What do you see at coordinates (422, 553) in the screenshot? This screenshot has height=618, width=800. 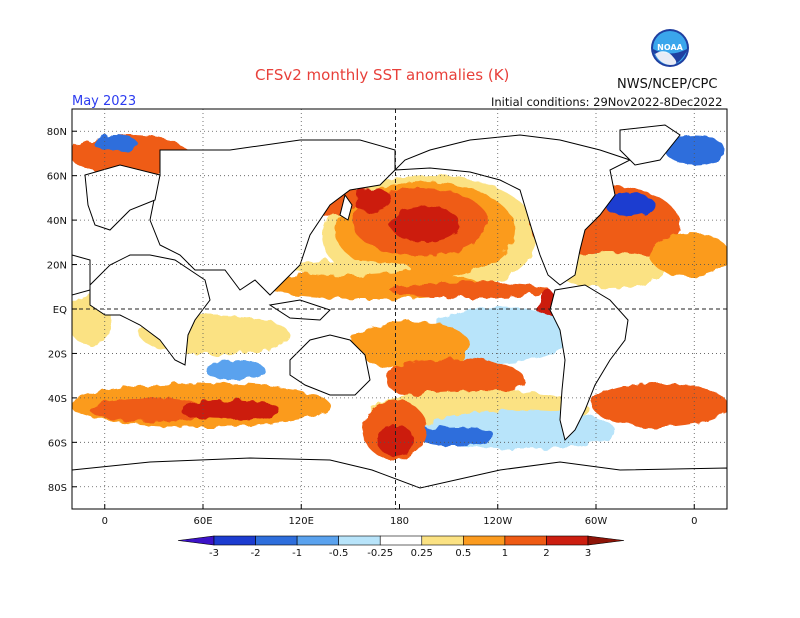 I see `legend-tick-label: 0.25` at bounding box center [422, 553].